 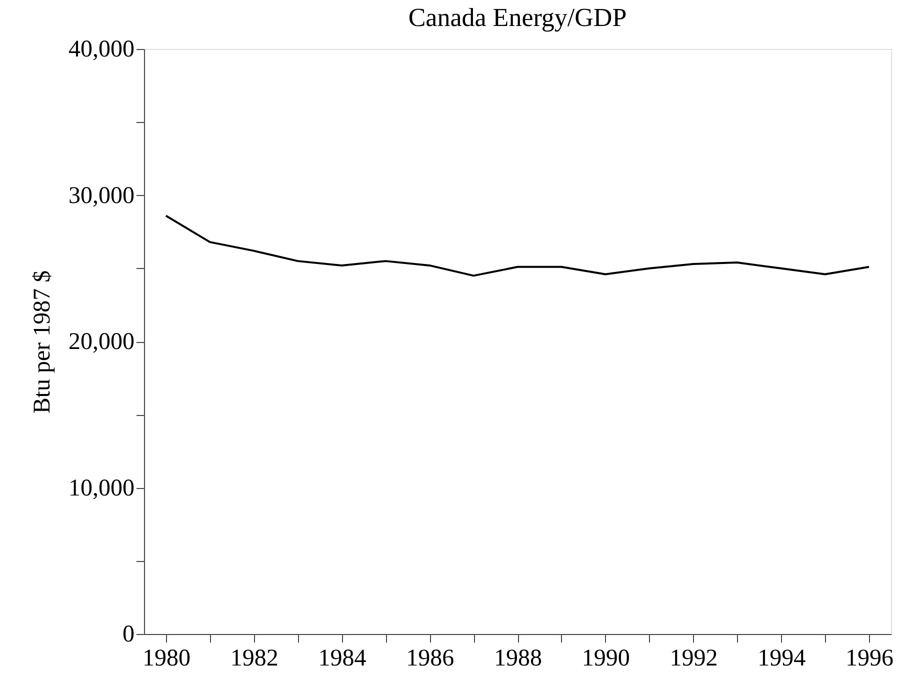 What do you see at coordinates (870, 659) in the screenshot?
I see `x-tick-label: 1996` at bounding box center [870, 659].